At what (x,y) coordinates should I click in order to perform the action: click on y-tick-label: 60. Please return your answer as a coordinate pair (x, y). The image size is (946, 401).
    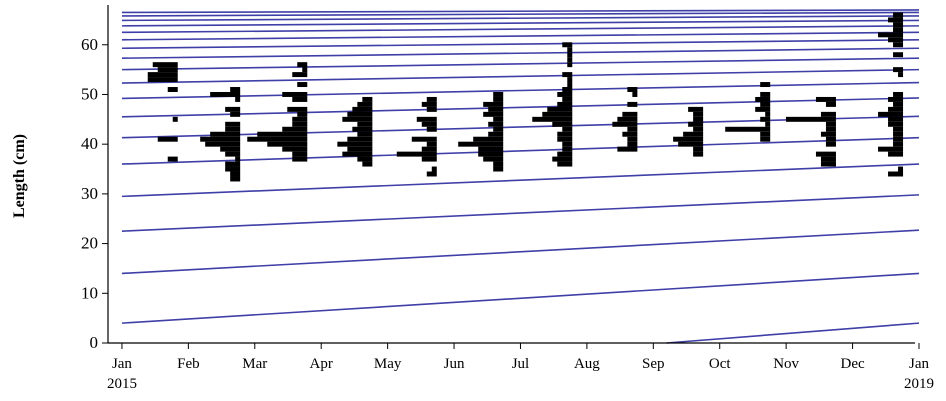
    Looking at the image, I should click on (89, 44).